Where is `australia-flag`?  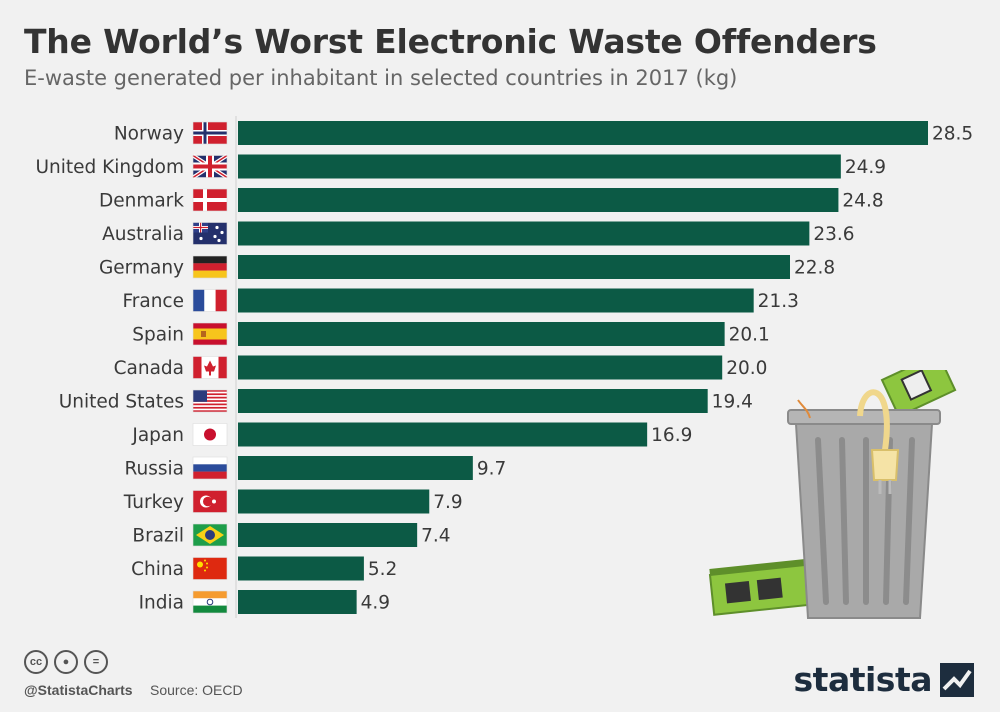 australia-flag is located at coordinates (210, 233).